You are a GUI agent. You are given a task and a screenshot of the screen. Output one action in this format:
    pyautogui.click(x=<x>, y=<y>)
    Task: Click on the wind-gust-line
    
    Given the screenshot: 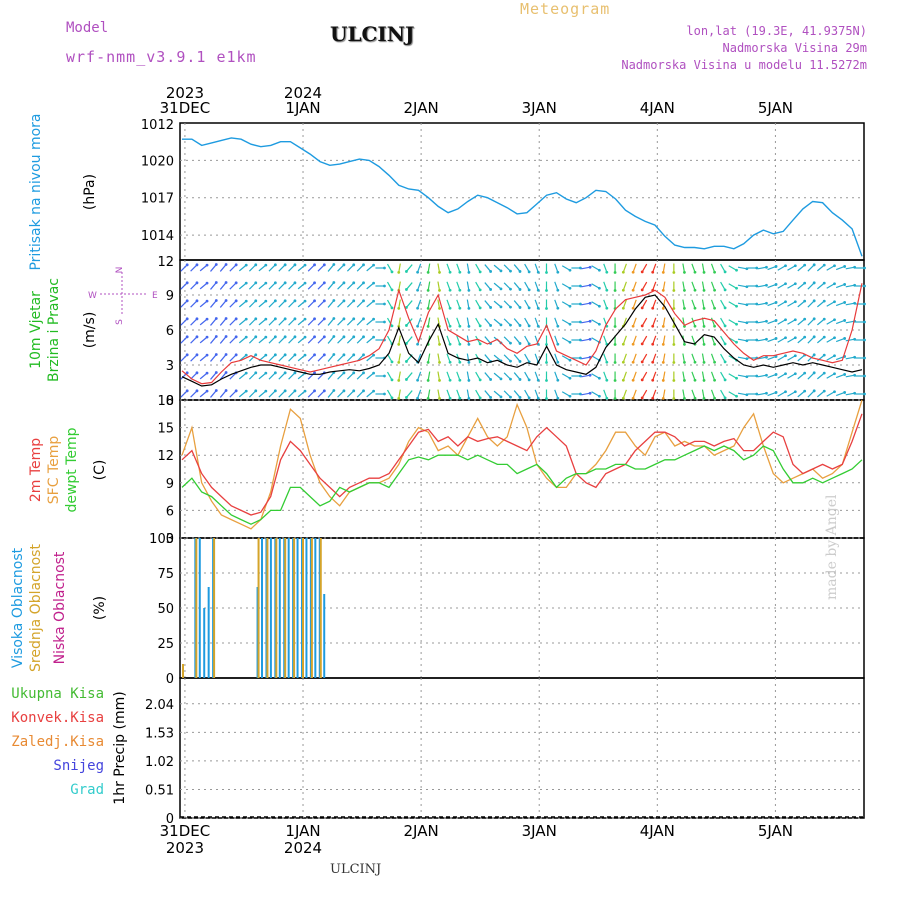 What is the action you would take?
    pyautogui.click(x=522, y=334)
    